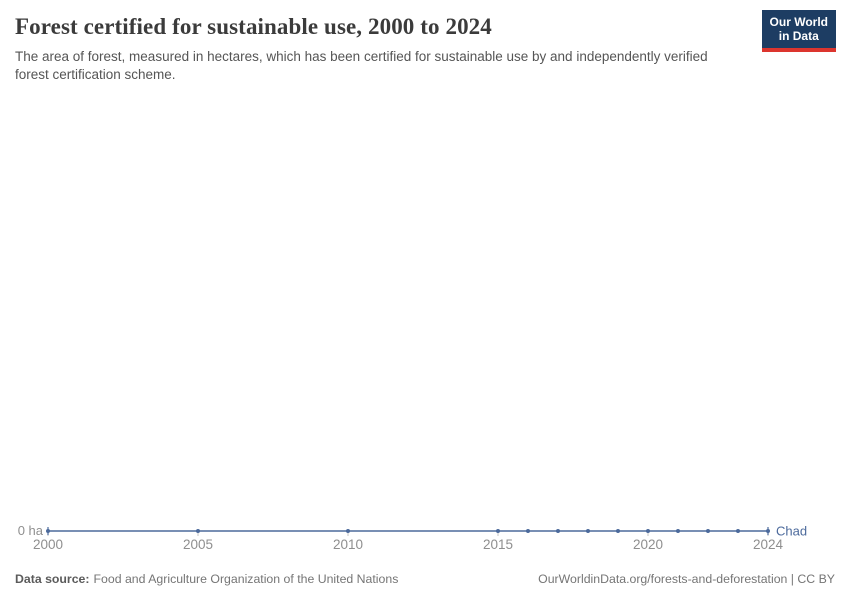  Describe the element at coordinates (48, 544) in the screenshot. I see `x-tick-label: 2000` at that location.